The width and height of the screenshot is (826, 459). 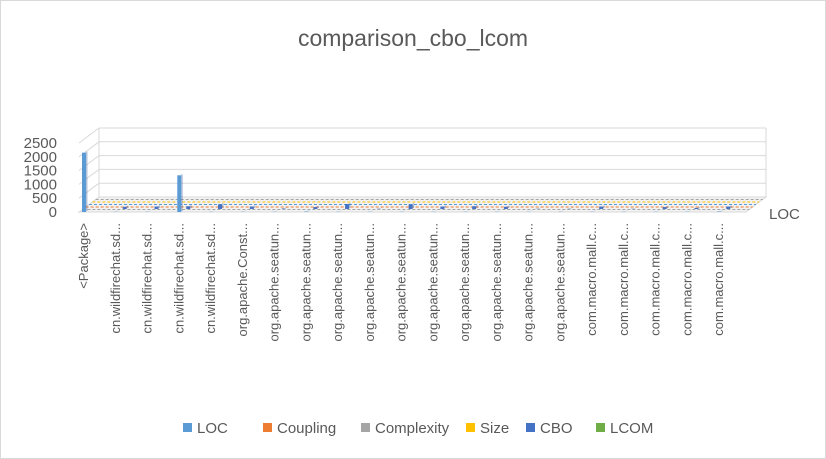 I want to click on legend-label-complexity: Complexity, so click(x=412, y=428).